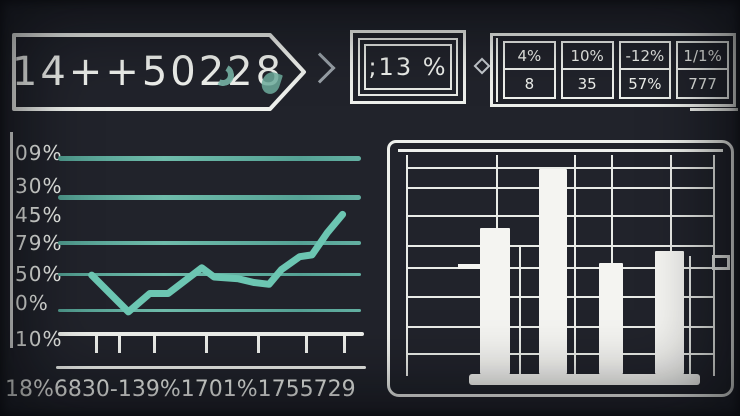  What do you see at coordinates (560, 150) in the screenshot?
I see `panel-double-top-border` at bounding box center [560, 150].